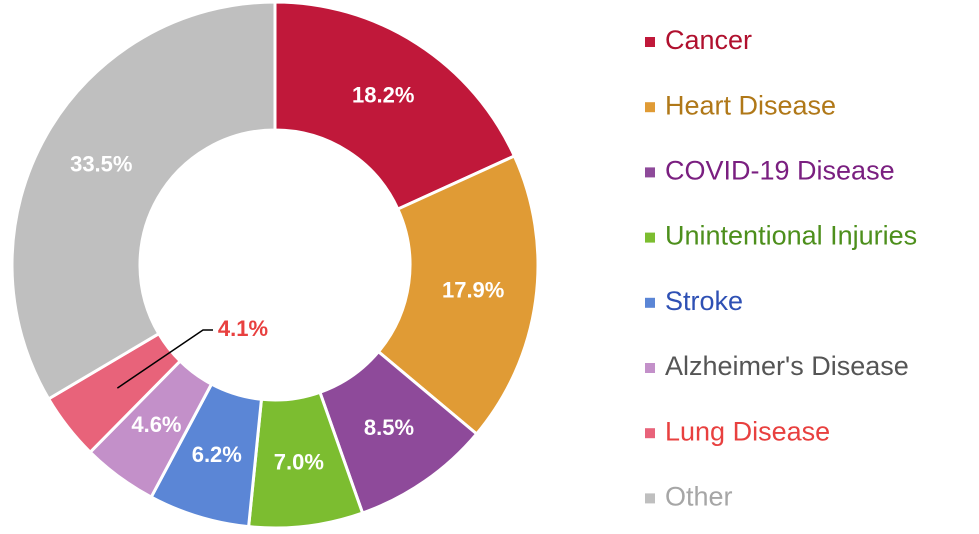 This screenshot has width=979, height=534. What do you see at coordinates (791, 236) in the screenshot?
I see `legend-label: Unintentional Injuries` at bounding box center [791, 236].